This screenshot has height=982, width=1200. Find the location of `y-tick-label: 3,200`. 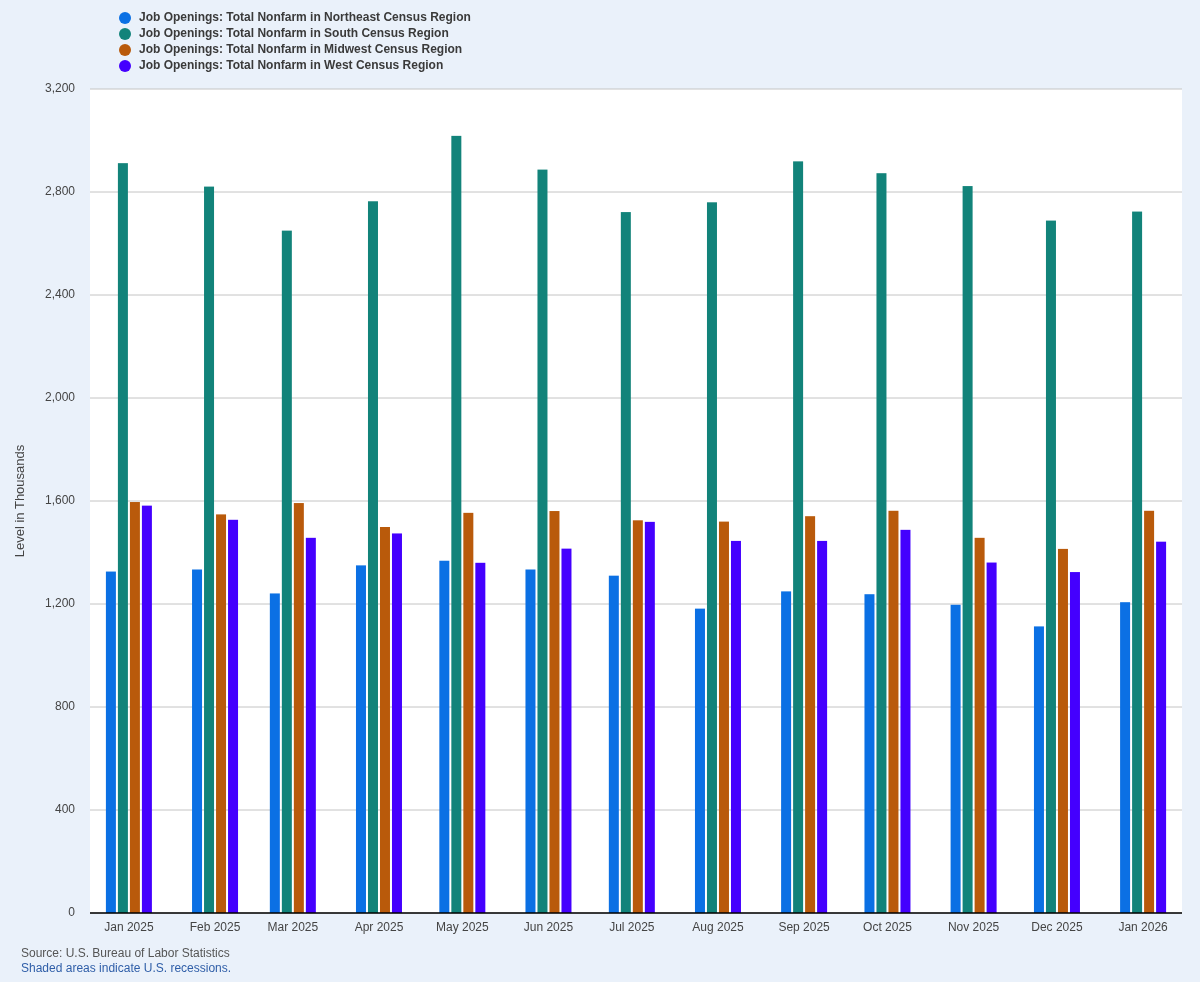

y-tick-label: 3,200 is located at coordinates (60, 88).